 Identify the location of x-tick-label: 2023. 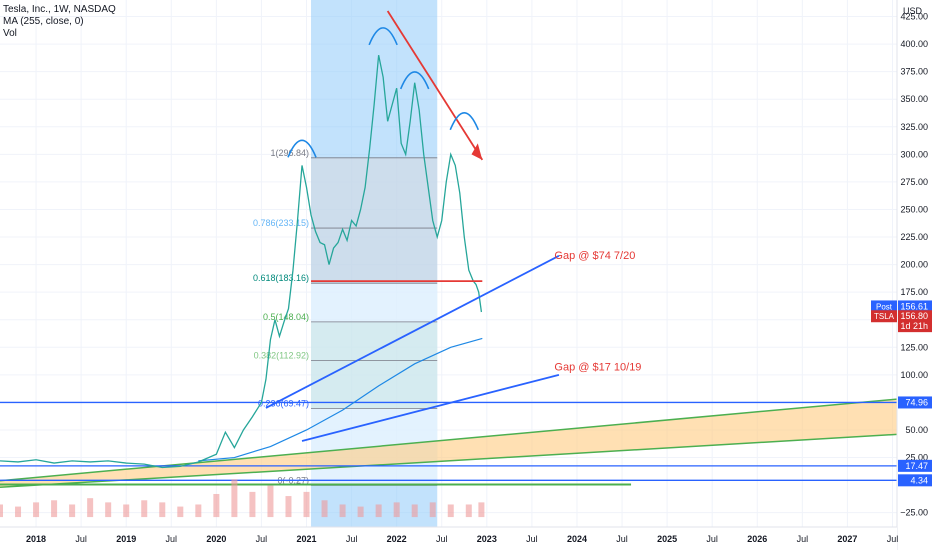
(487, 539).